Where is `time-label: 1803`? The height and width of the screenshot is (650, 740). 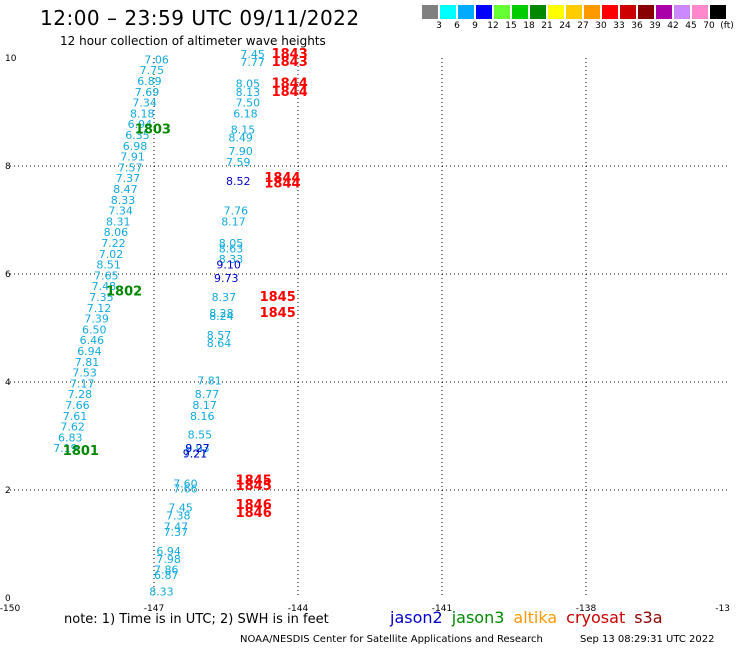 time-label: 1803 is located at coordinates (153, 130).